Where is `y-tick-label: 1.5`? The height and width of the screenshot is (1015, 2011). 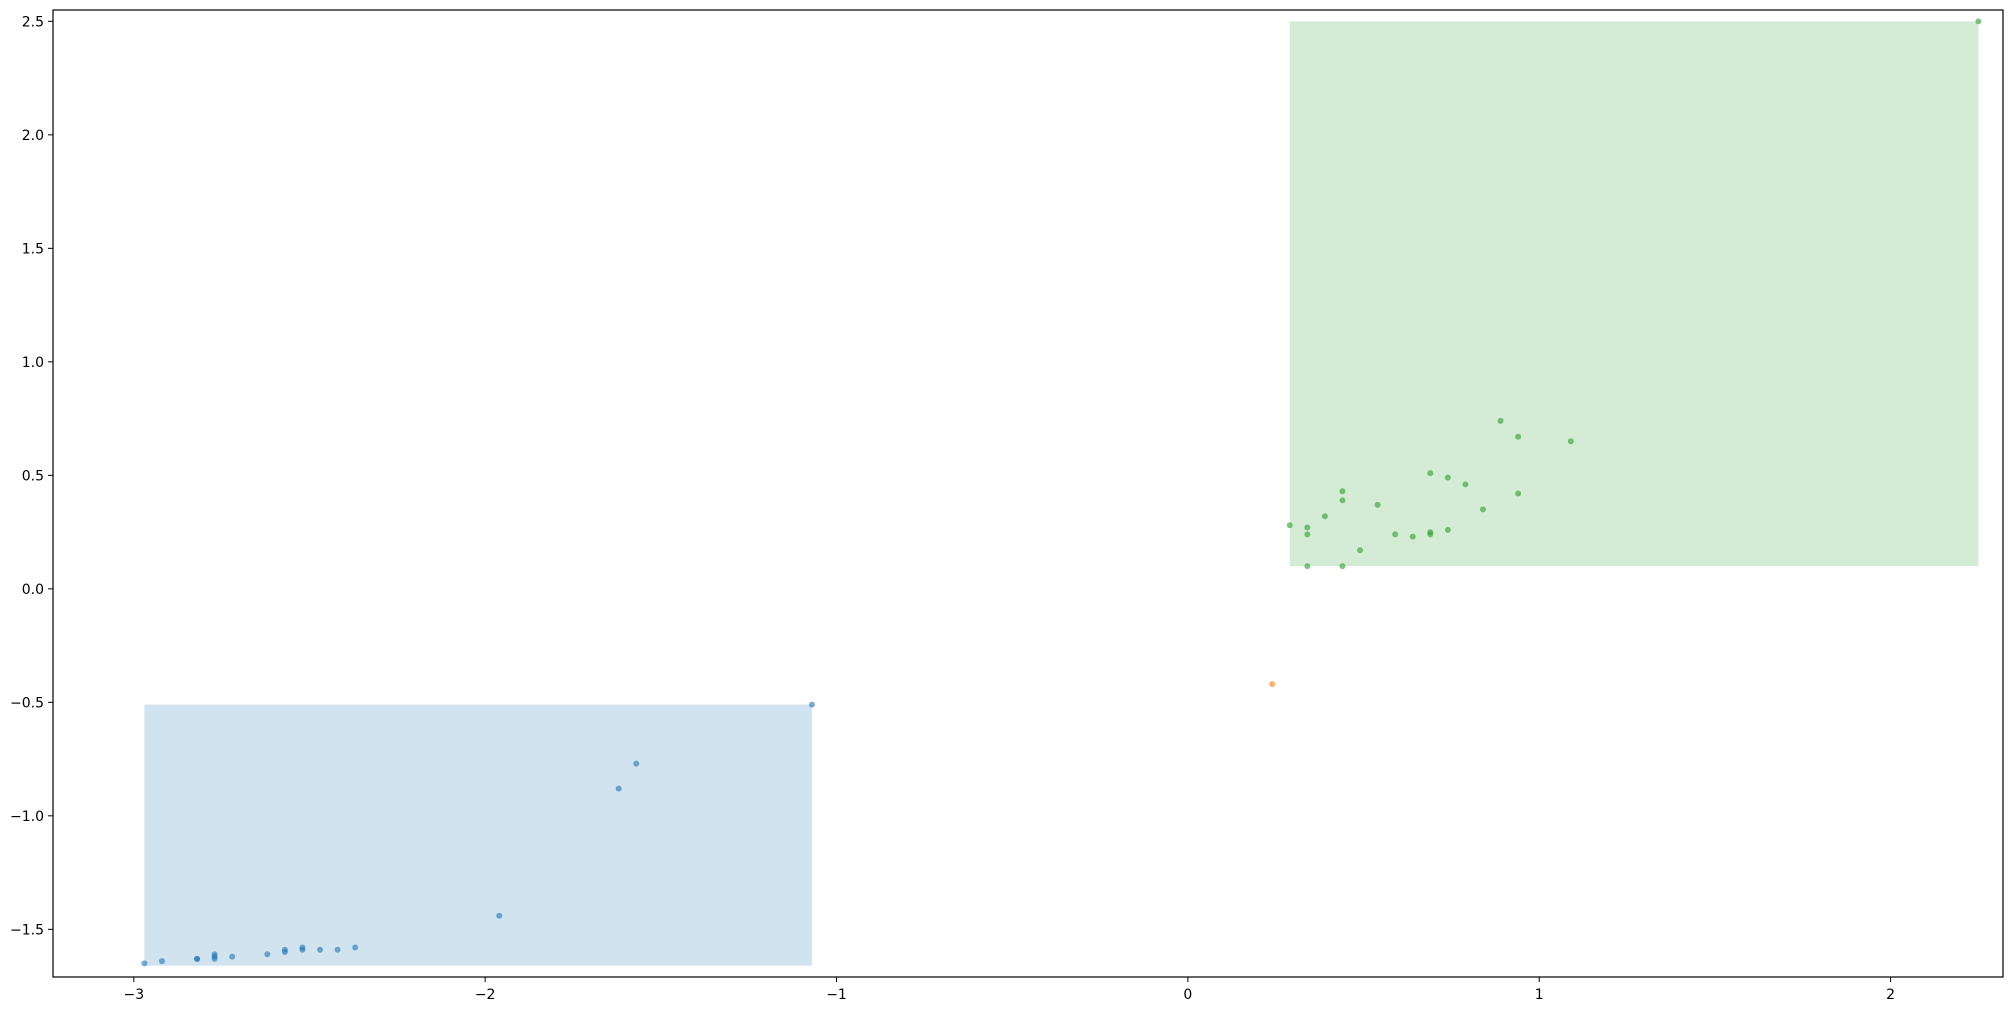 y-tick-label: 1.5 is located at coordinates (33, 249).